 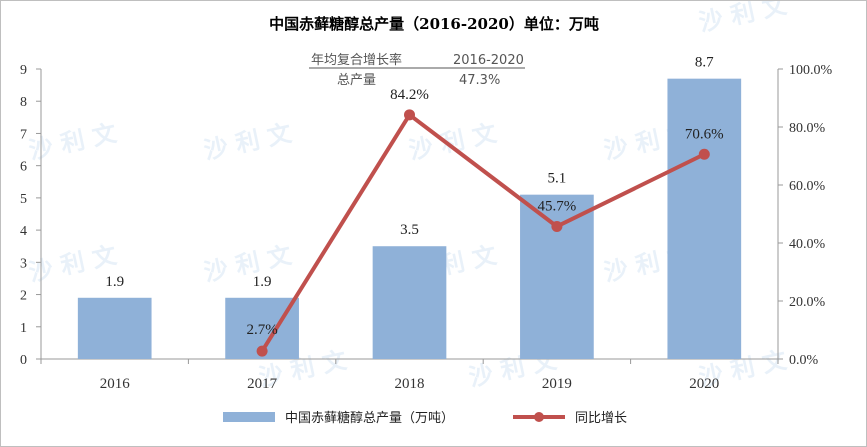 I want to click on watermark-text-1: 沙 利 文, so click(x=248, y=142).